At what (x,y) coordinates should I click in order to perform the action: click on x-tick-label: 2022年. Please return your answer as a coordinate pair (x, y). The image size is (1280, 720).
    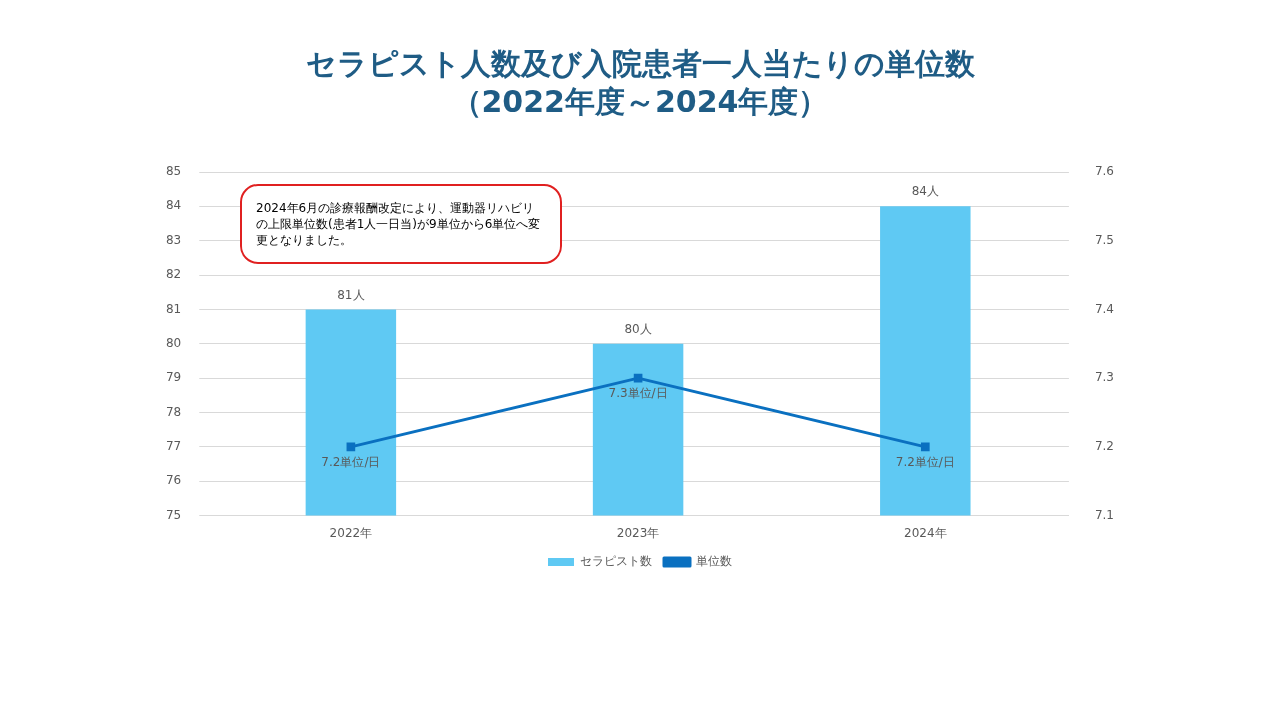
    Looking at the image, I should click on (351, 532).